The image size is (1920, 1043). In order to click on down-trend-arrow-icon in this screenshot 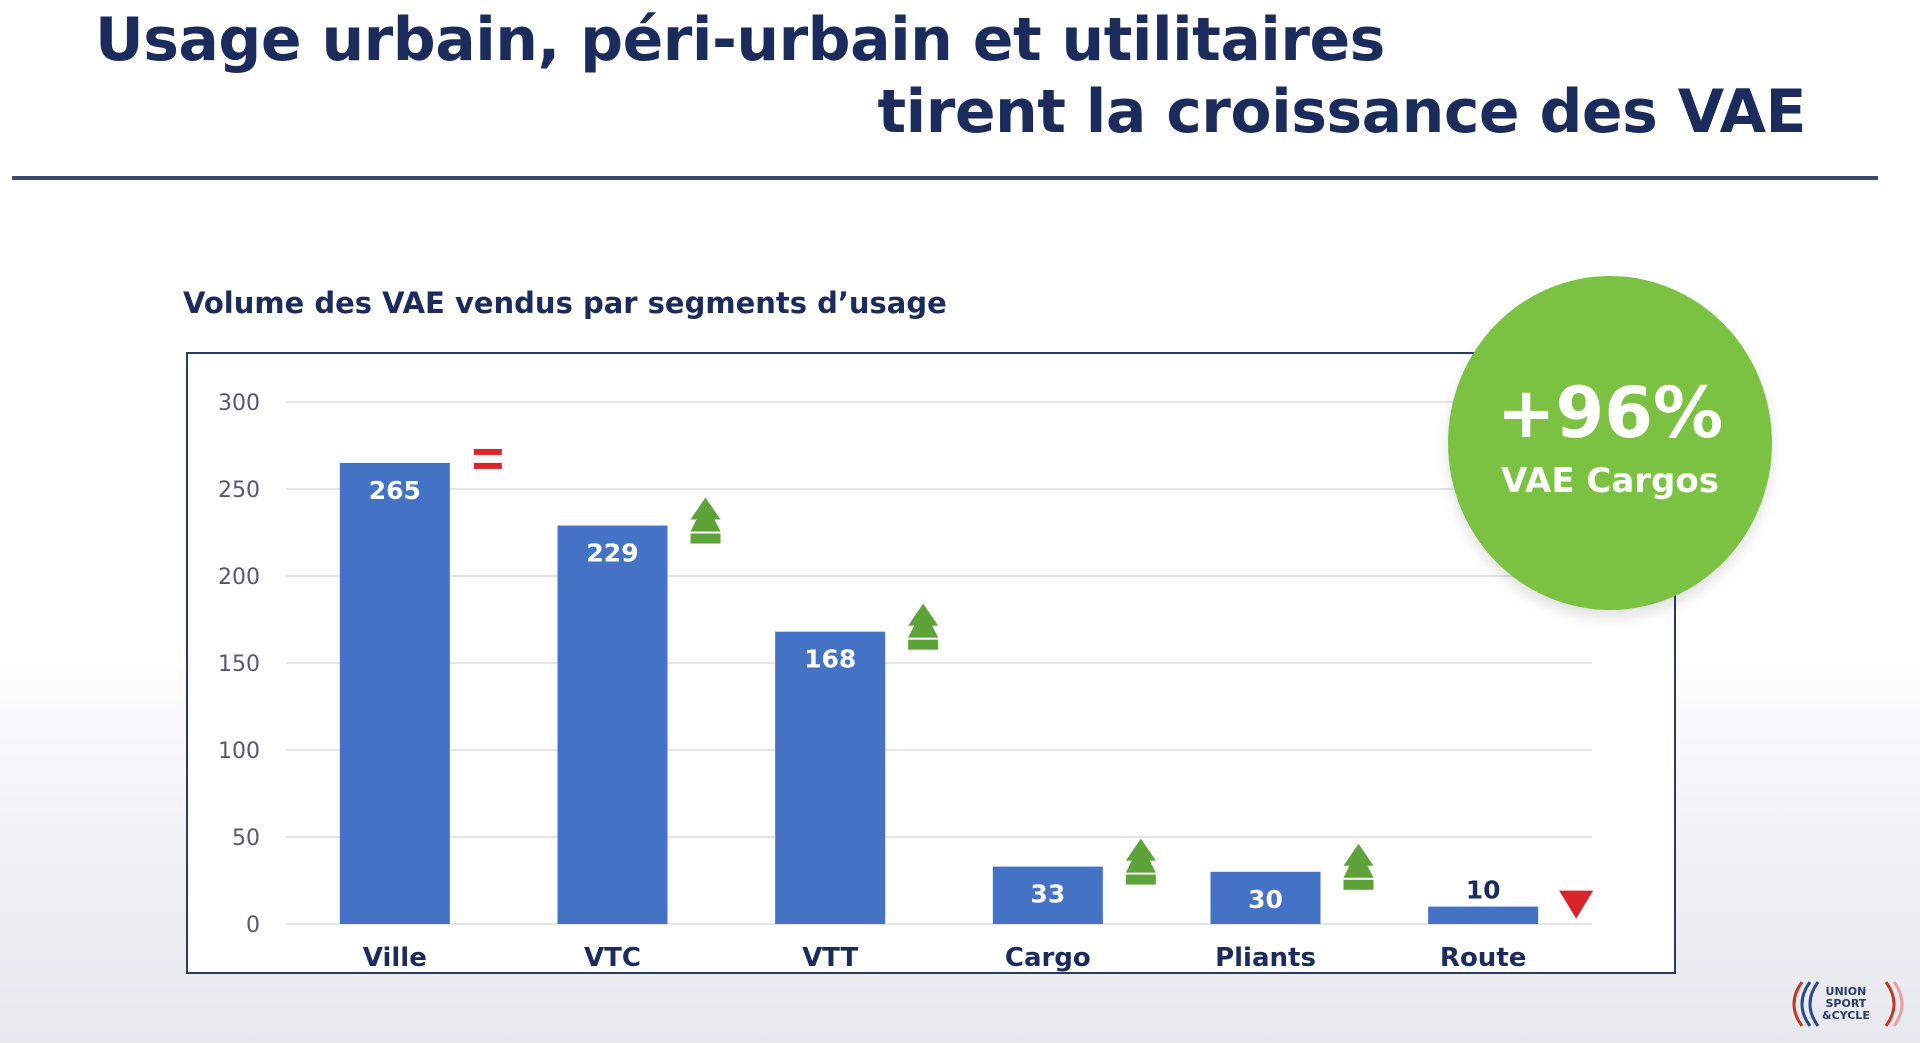, I will do `click(1576, 904)`.